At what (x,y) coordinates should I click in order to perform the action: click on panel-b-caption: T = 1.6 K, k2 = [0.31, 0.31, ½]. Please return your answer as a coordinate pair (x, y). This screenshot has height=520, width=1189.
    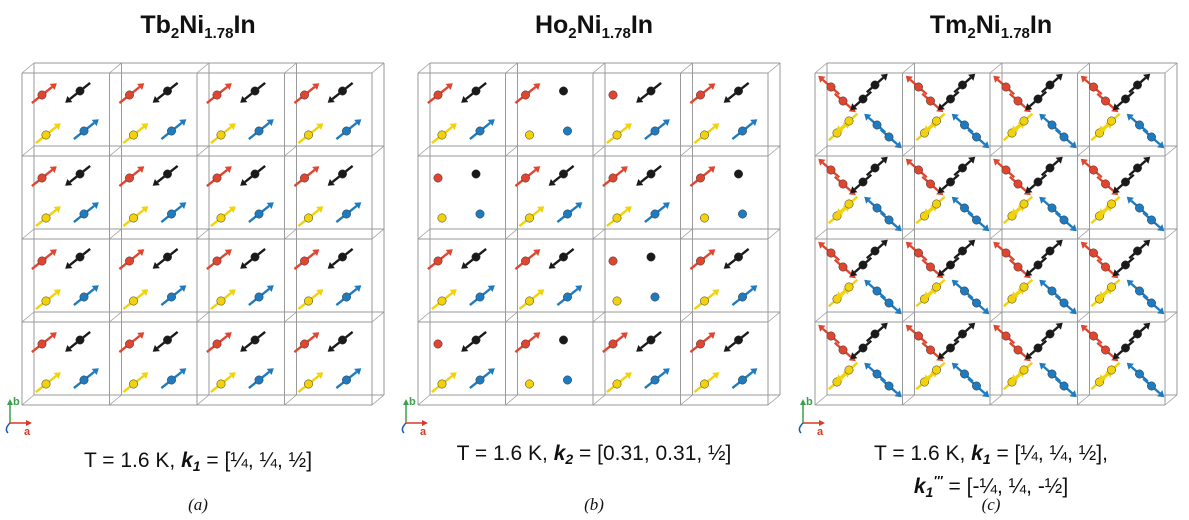
    Looking at the image, I should click on (594, 454).